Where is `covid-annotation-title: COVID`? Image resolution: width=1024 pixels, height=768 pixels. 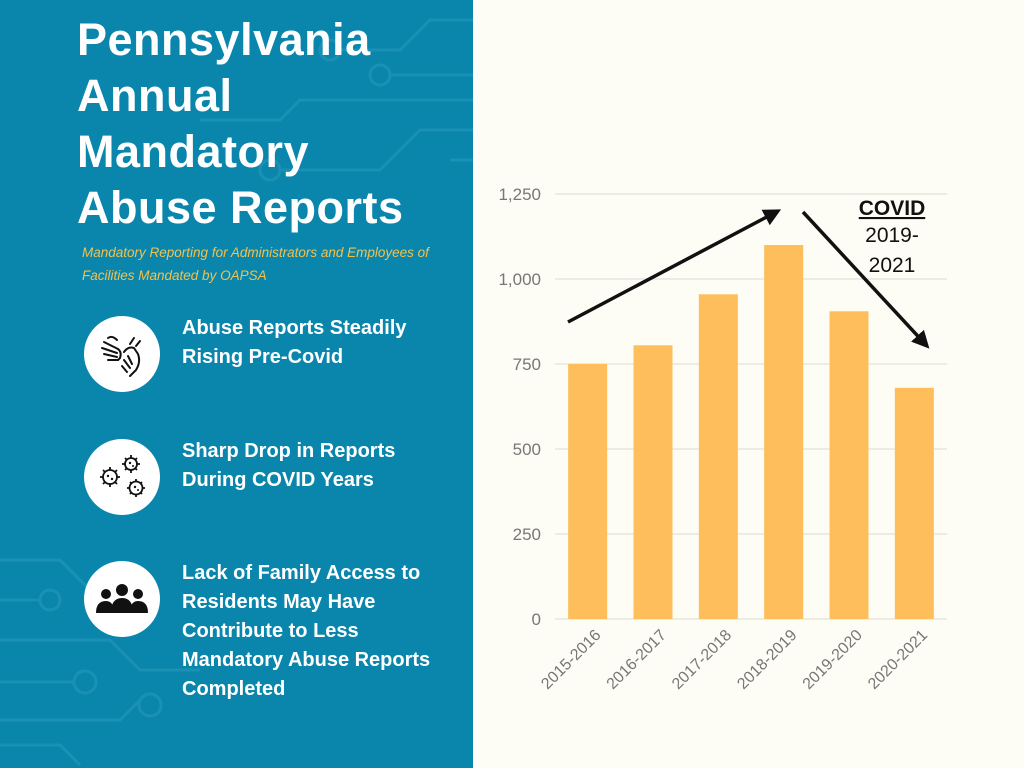 covid-annotation-title: COVID is located at coordinates (892, 208).